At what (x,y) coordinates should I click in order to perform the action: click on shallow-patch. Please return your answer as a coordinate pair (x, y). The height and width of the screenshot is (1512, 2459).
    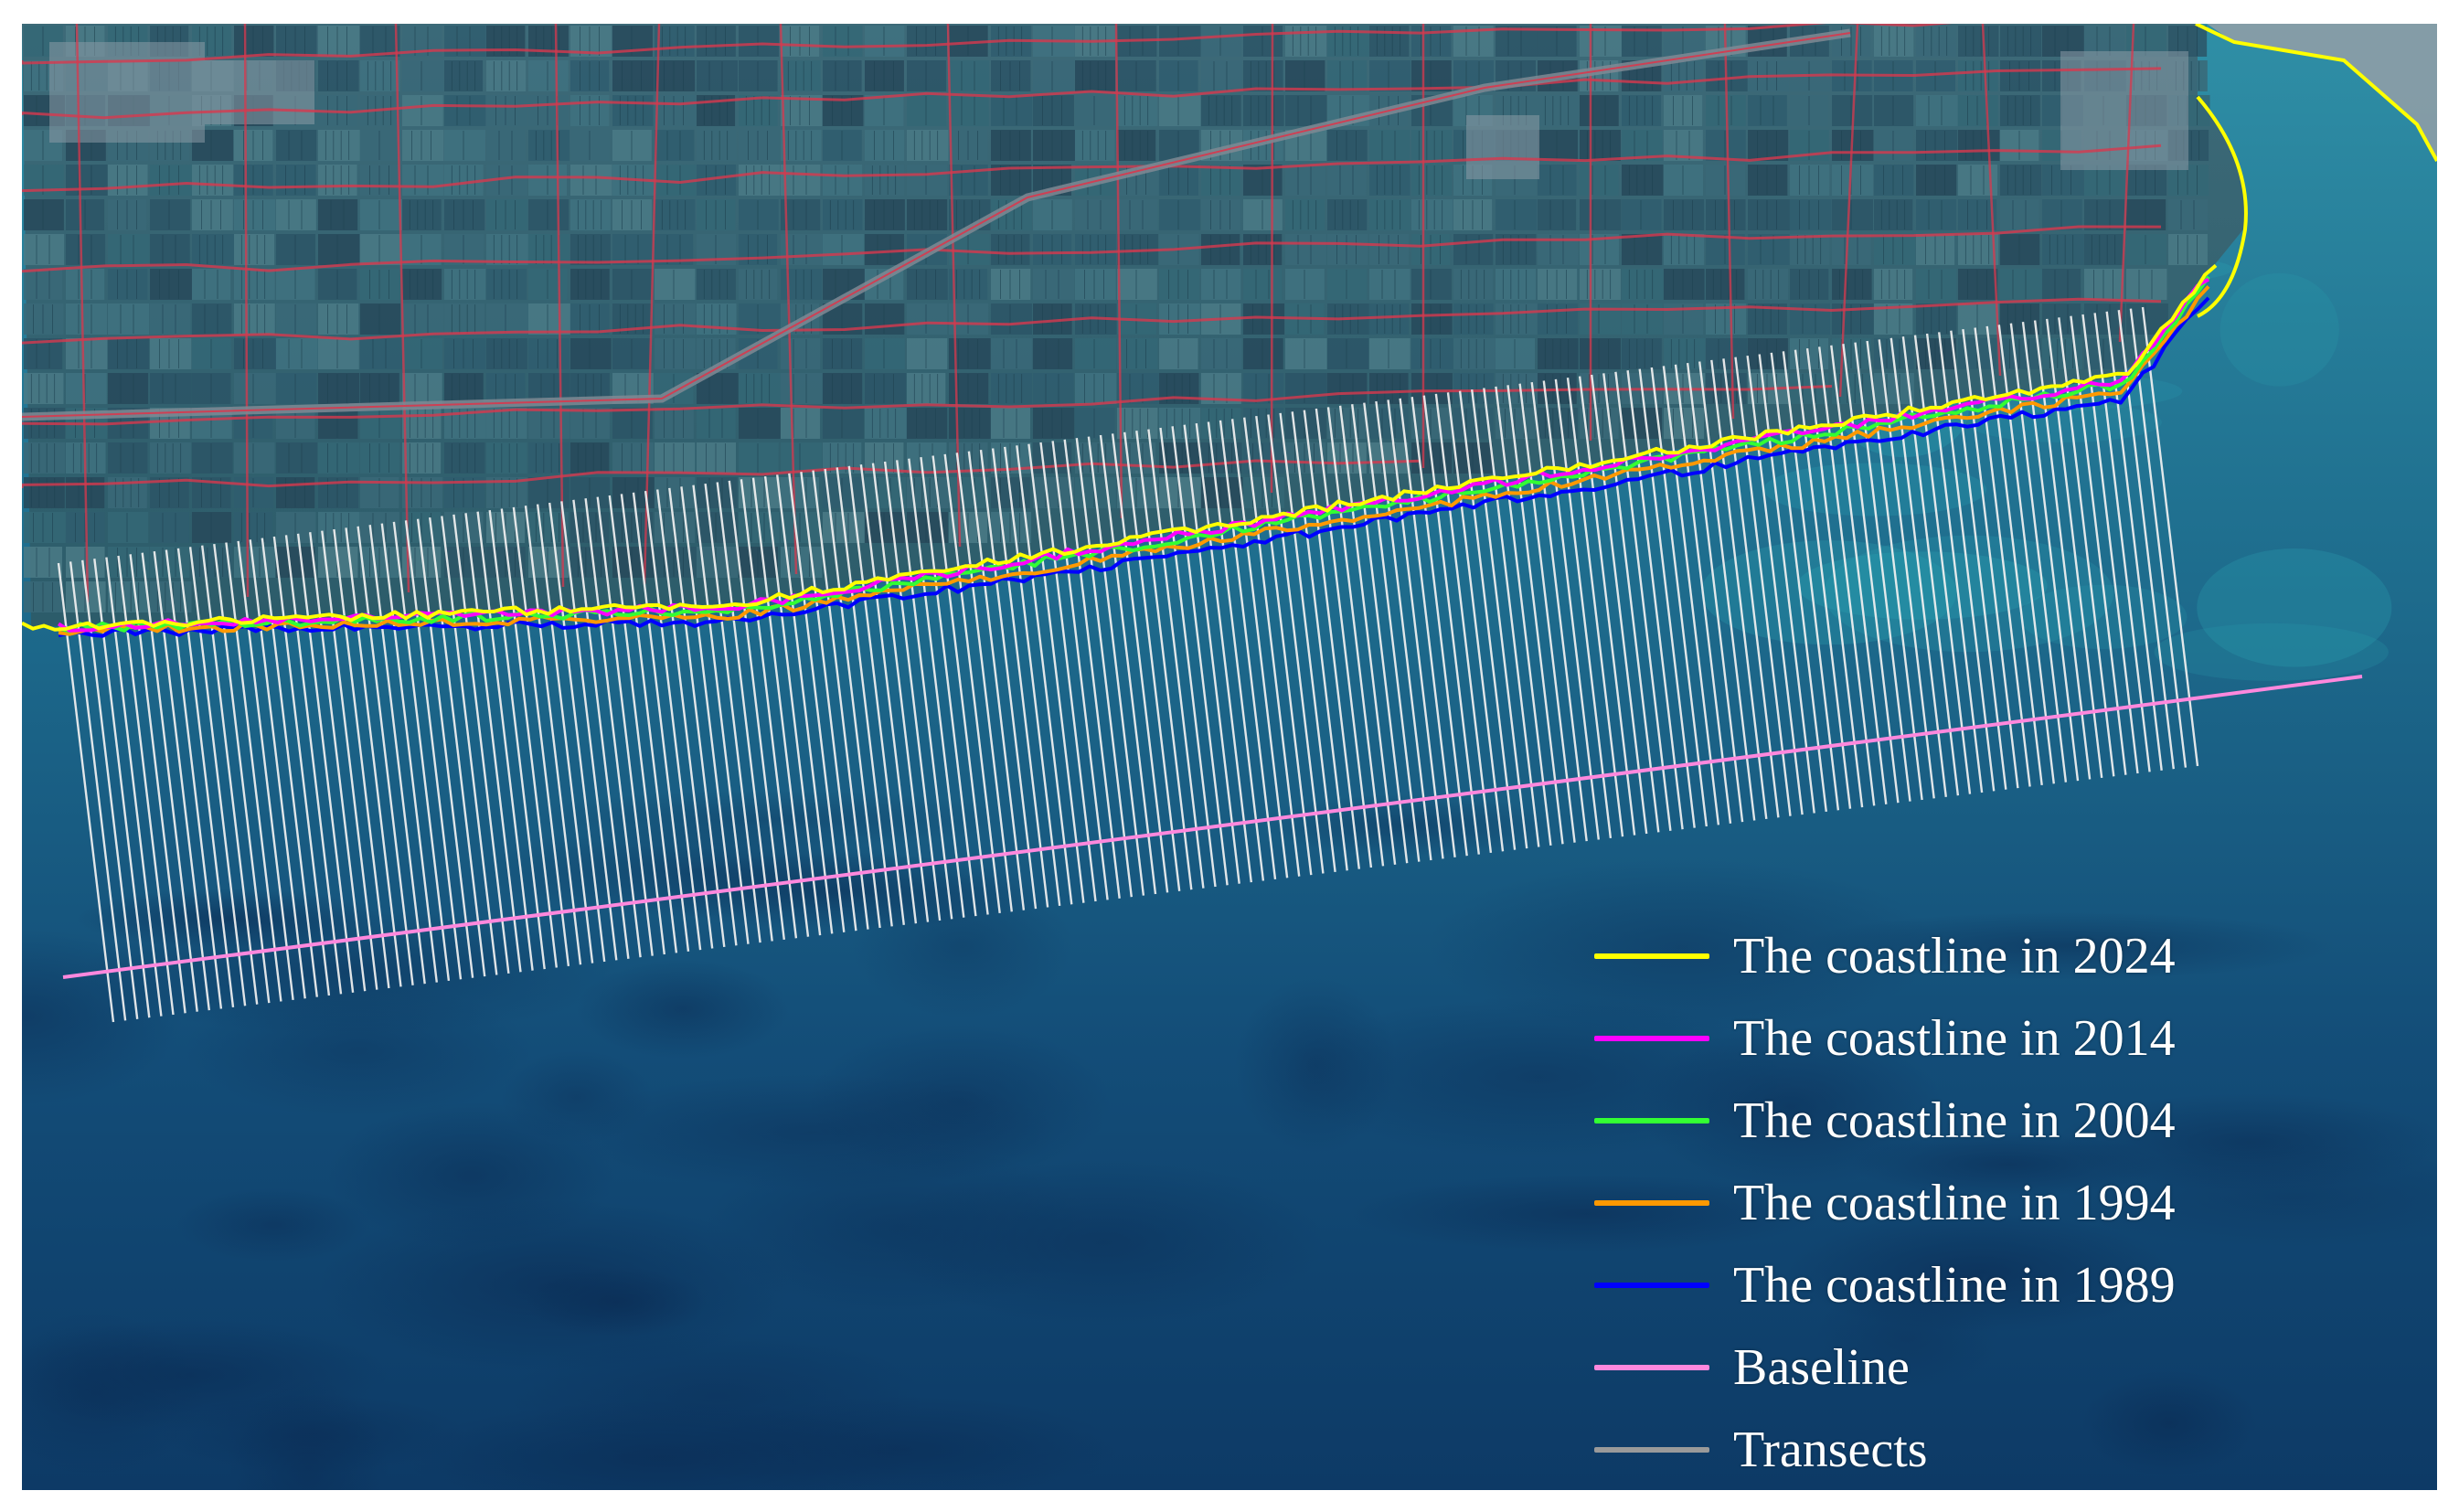
    Looking at the image, I should click on (1968, 594).